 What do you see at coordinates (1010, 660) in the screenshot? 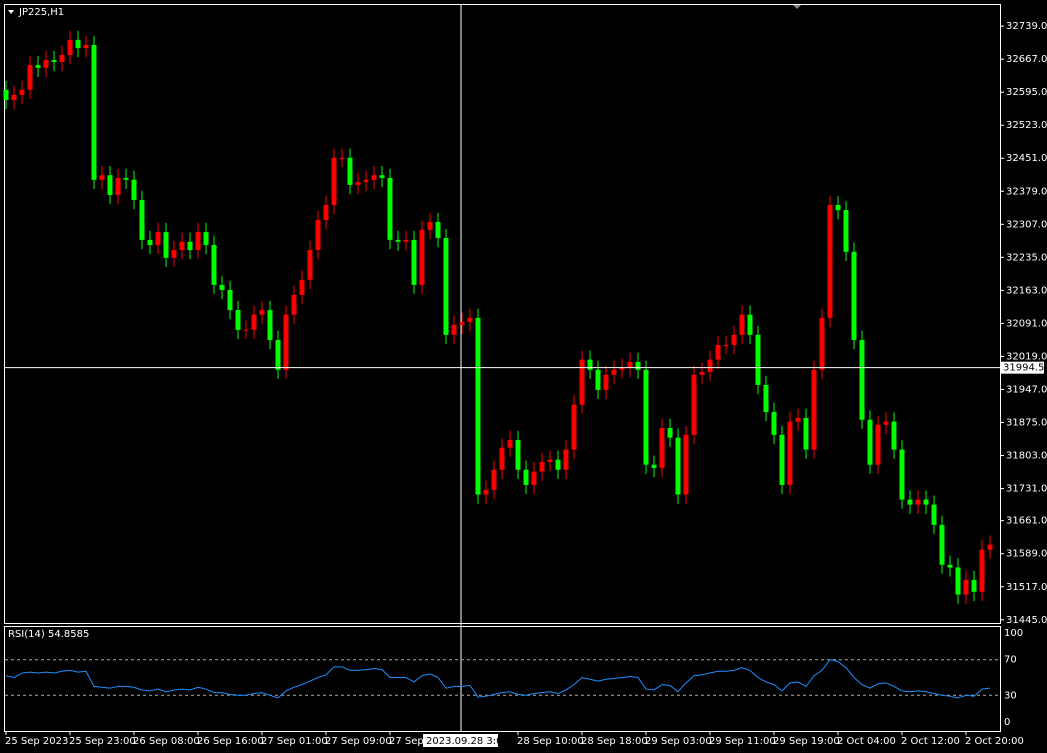
I see `y-tick-label: 70` at bounding box center [1010, 660].